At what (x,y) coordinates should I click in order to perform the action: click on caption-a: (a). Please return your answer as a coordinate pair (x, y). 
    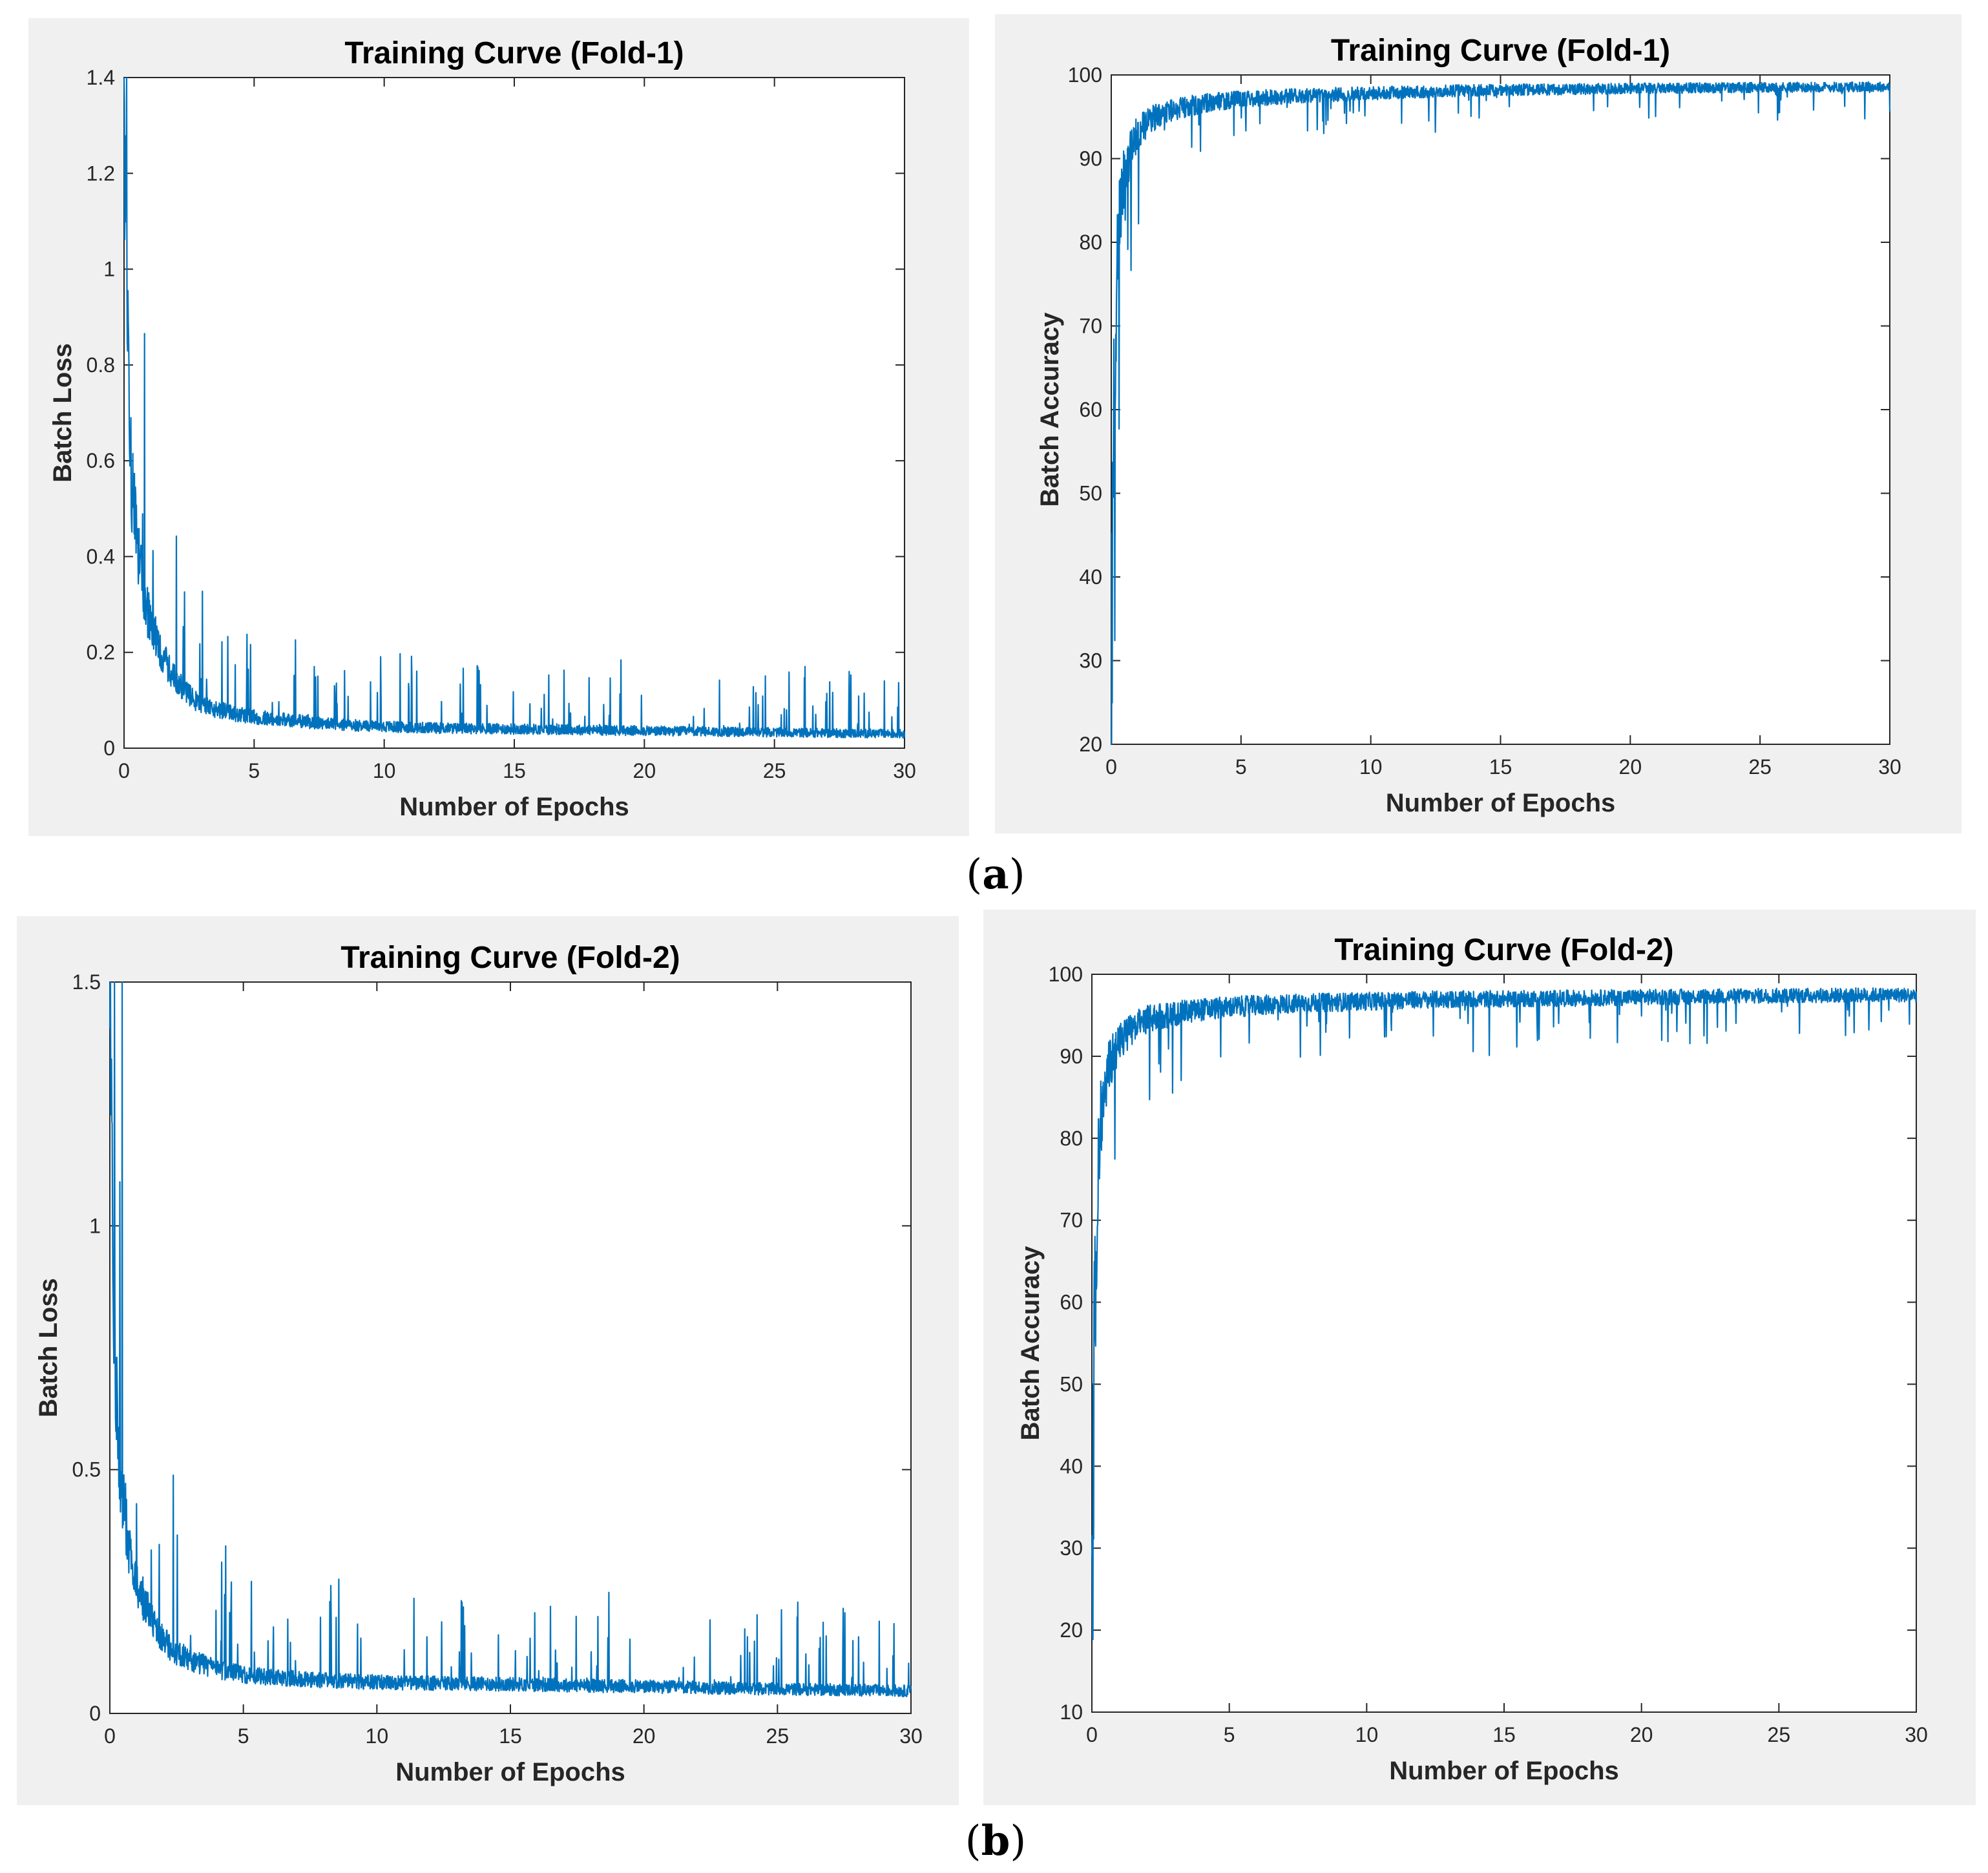
    Looking at the image, I should click on (995, 874).